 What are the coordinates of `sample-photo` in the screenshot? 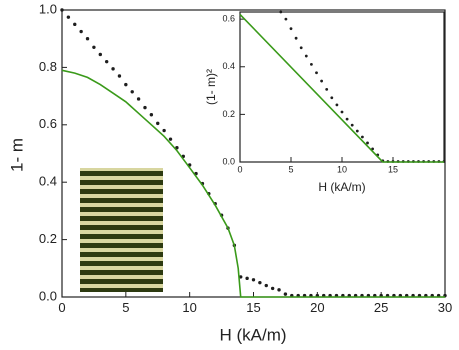 It's located at (121, 230).